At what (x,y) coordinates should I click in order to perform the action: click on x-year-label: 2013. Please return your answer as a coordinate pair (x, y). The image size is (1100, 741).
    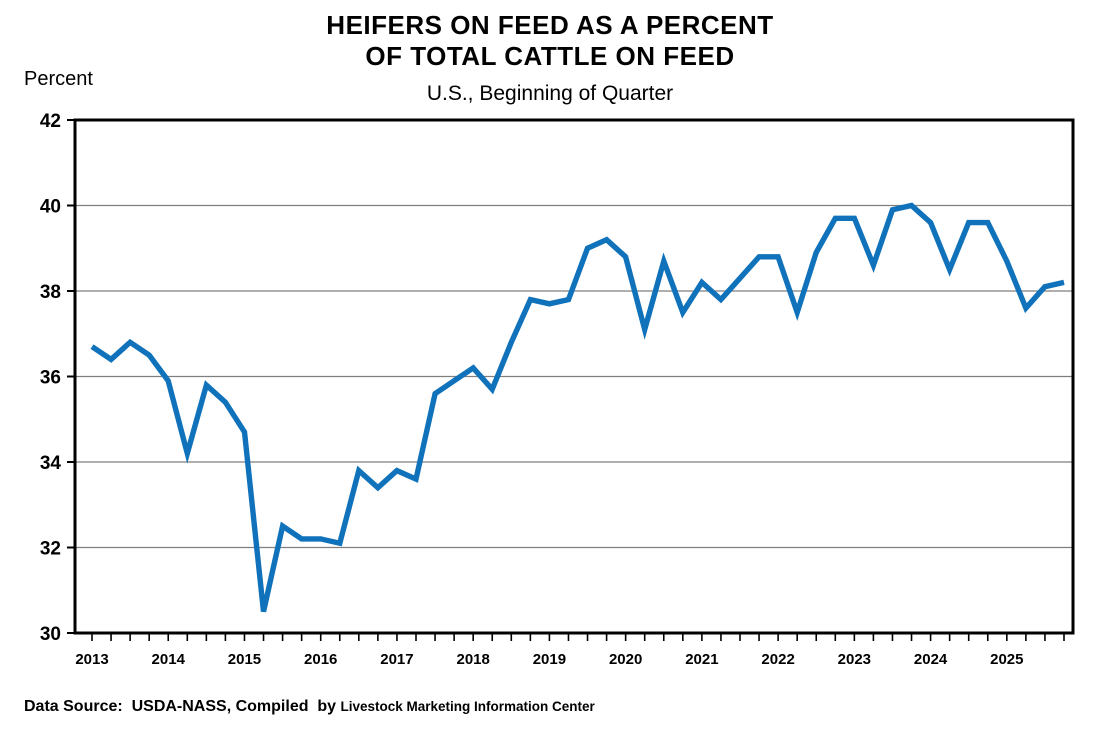
    Looking at the image, I should click on (91, 659).